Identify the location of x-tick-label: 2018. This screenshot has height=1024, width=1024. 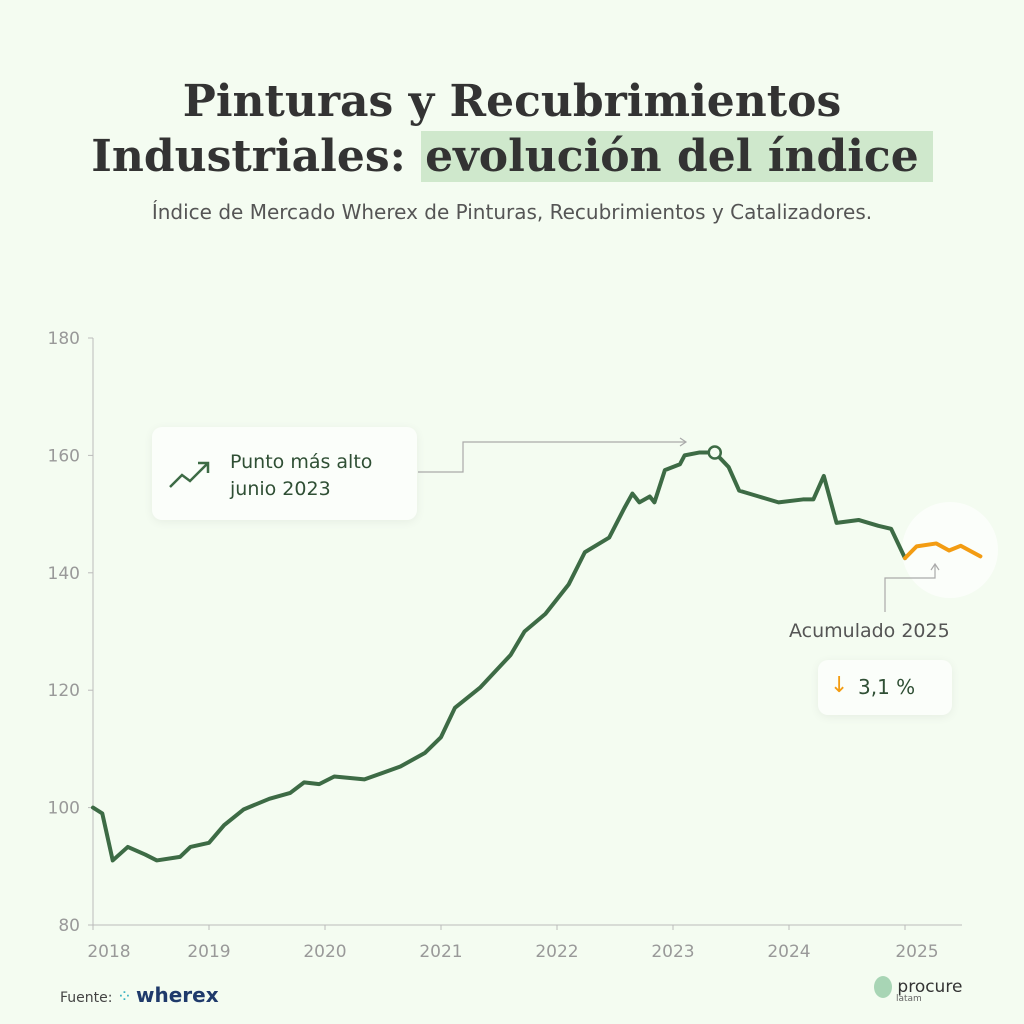
(108, 952).